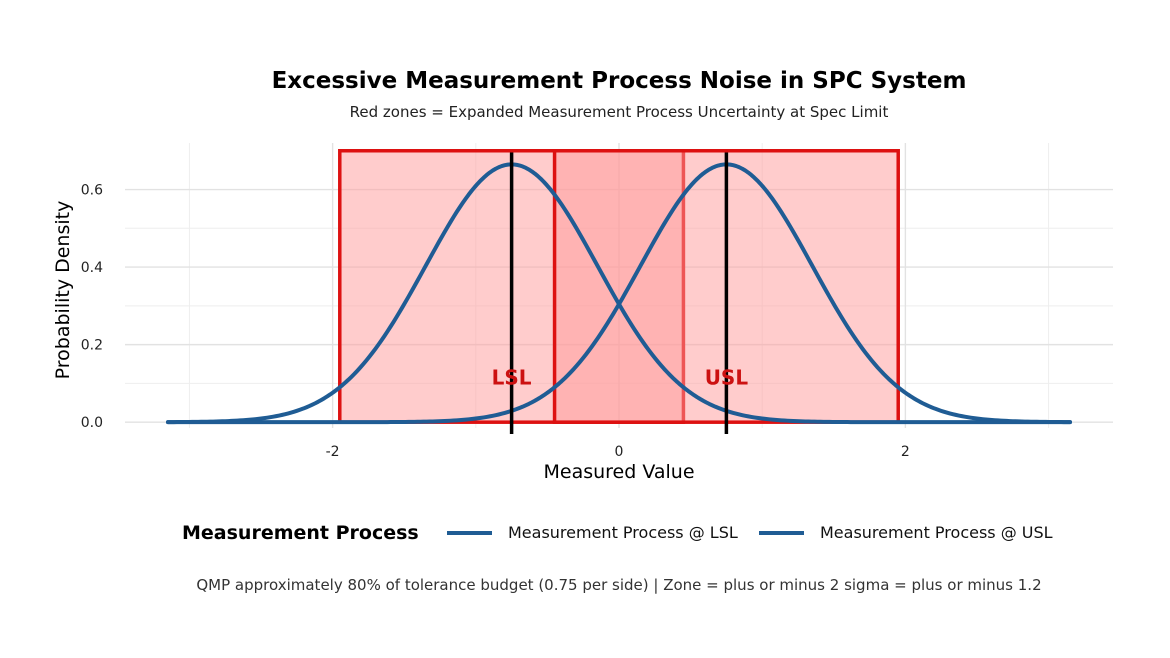 Image resolution: width=1170 pixels, height=658 pixels. What do you see at coordinates (333, 452) in the screenshot?
I see `x-tick-label: -2` at bounding box center [333, 452].